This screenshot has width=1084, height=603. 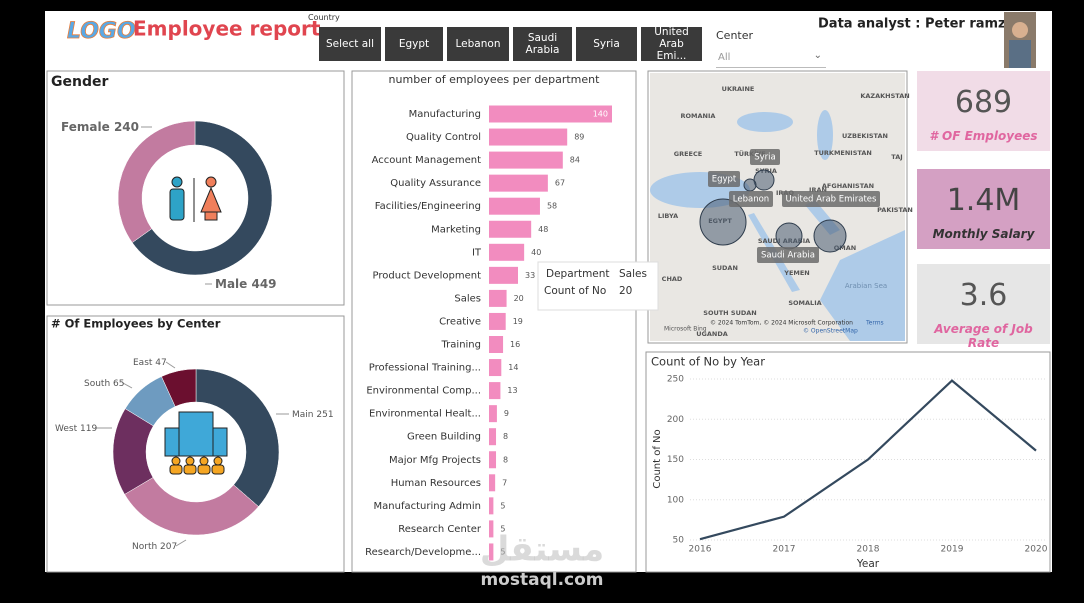 I want to click on y-tick-label: 150, so click(x=675, y=460).